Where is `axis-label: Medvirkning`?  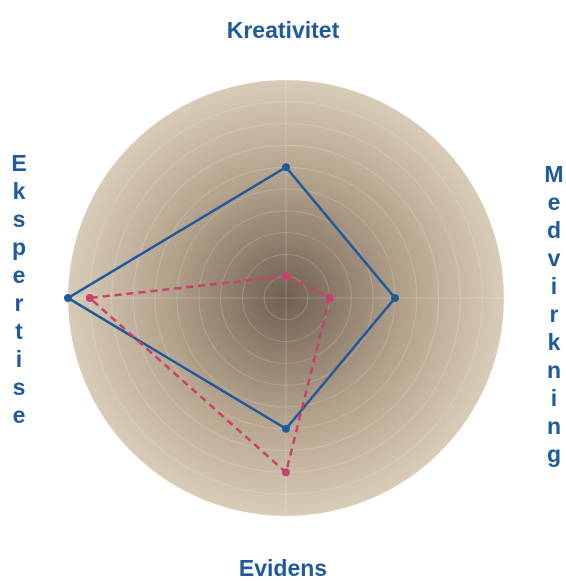 axis-label: Medvirkning is located at coordinates (553, 315).